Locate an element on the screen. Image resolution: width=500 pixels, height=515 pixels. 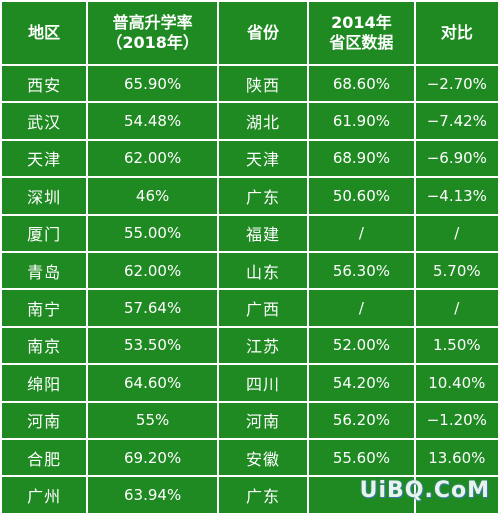
table-row: 厦门 55.00% 福建 / / is located at coordinates (250, 233).